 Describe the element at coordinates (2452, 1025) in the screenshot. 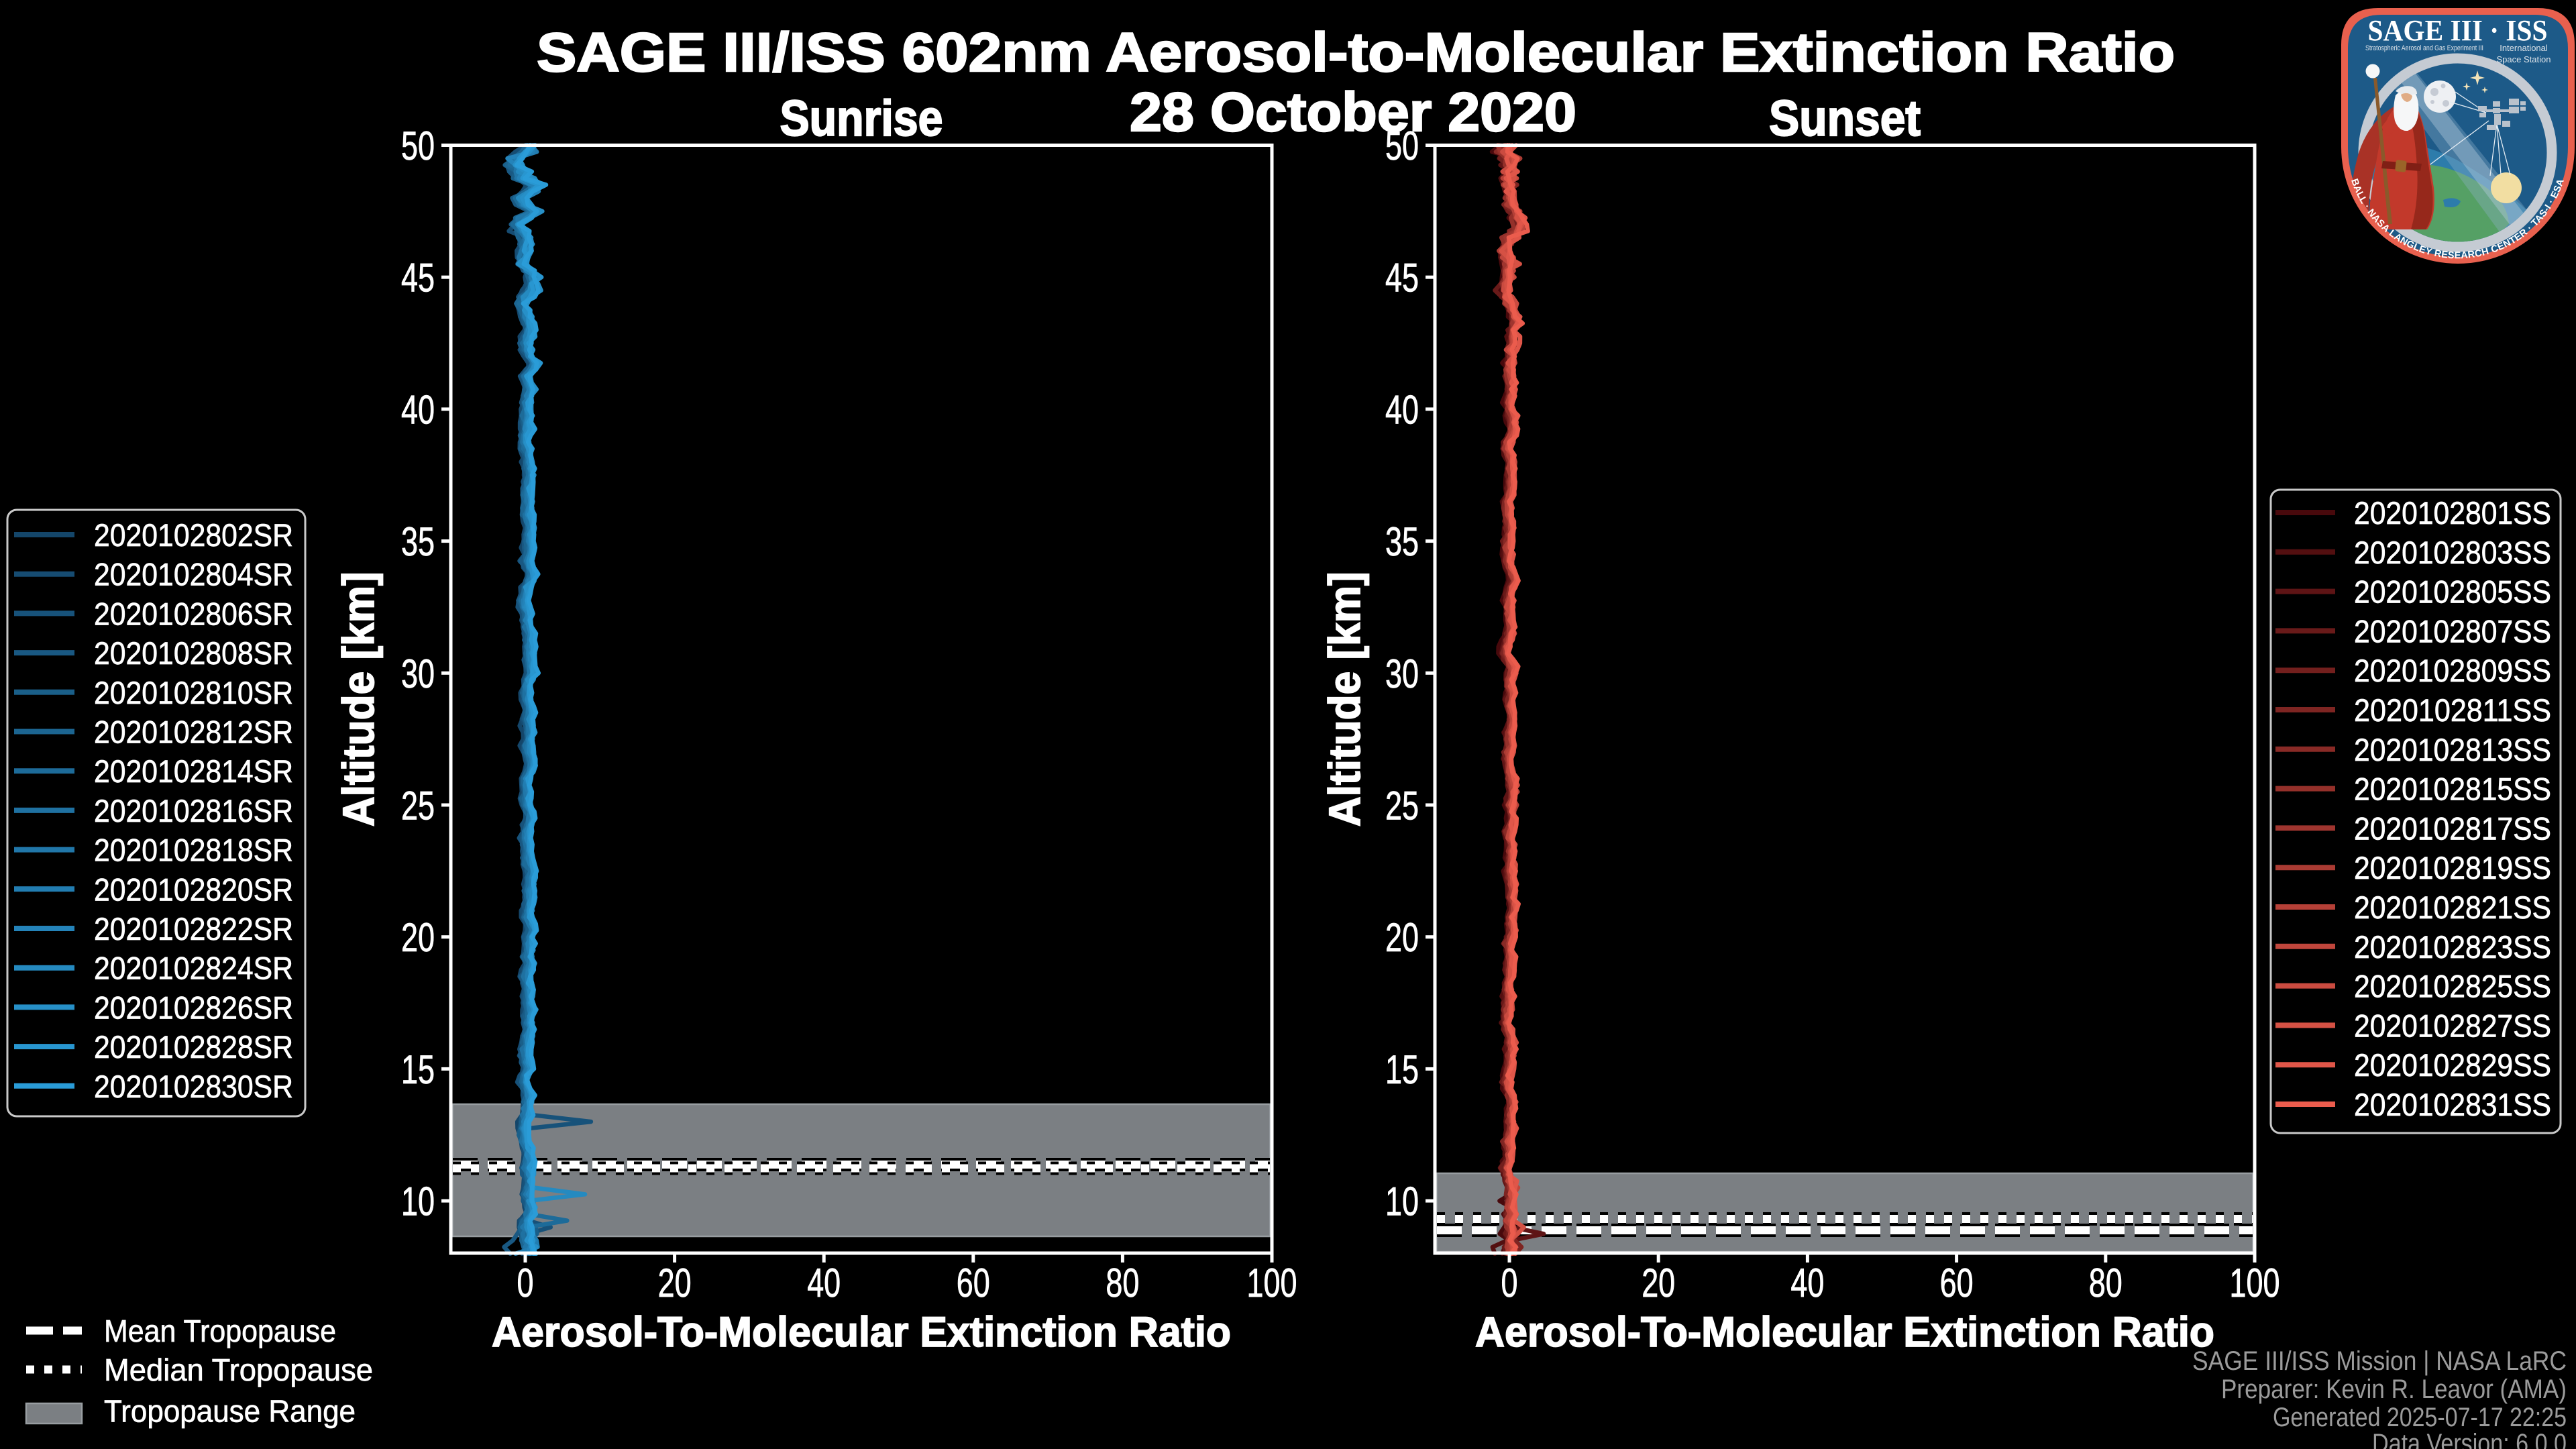

I see `svg-text: 2020102827SS` at that location.